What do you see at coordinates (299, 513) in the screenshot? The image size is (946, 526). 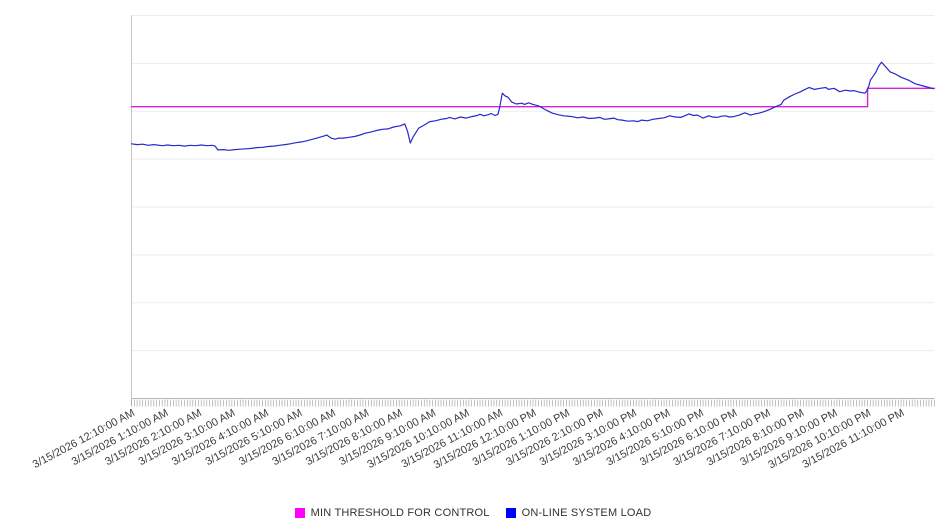 I see `min-threshold-legend-swatch-icon` at bounding box center [299, 513].